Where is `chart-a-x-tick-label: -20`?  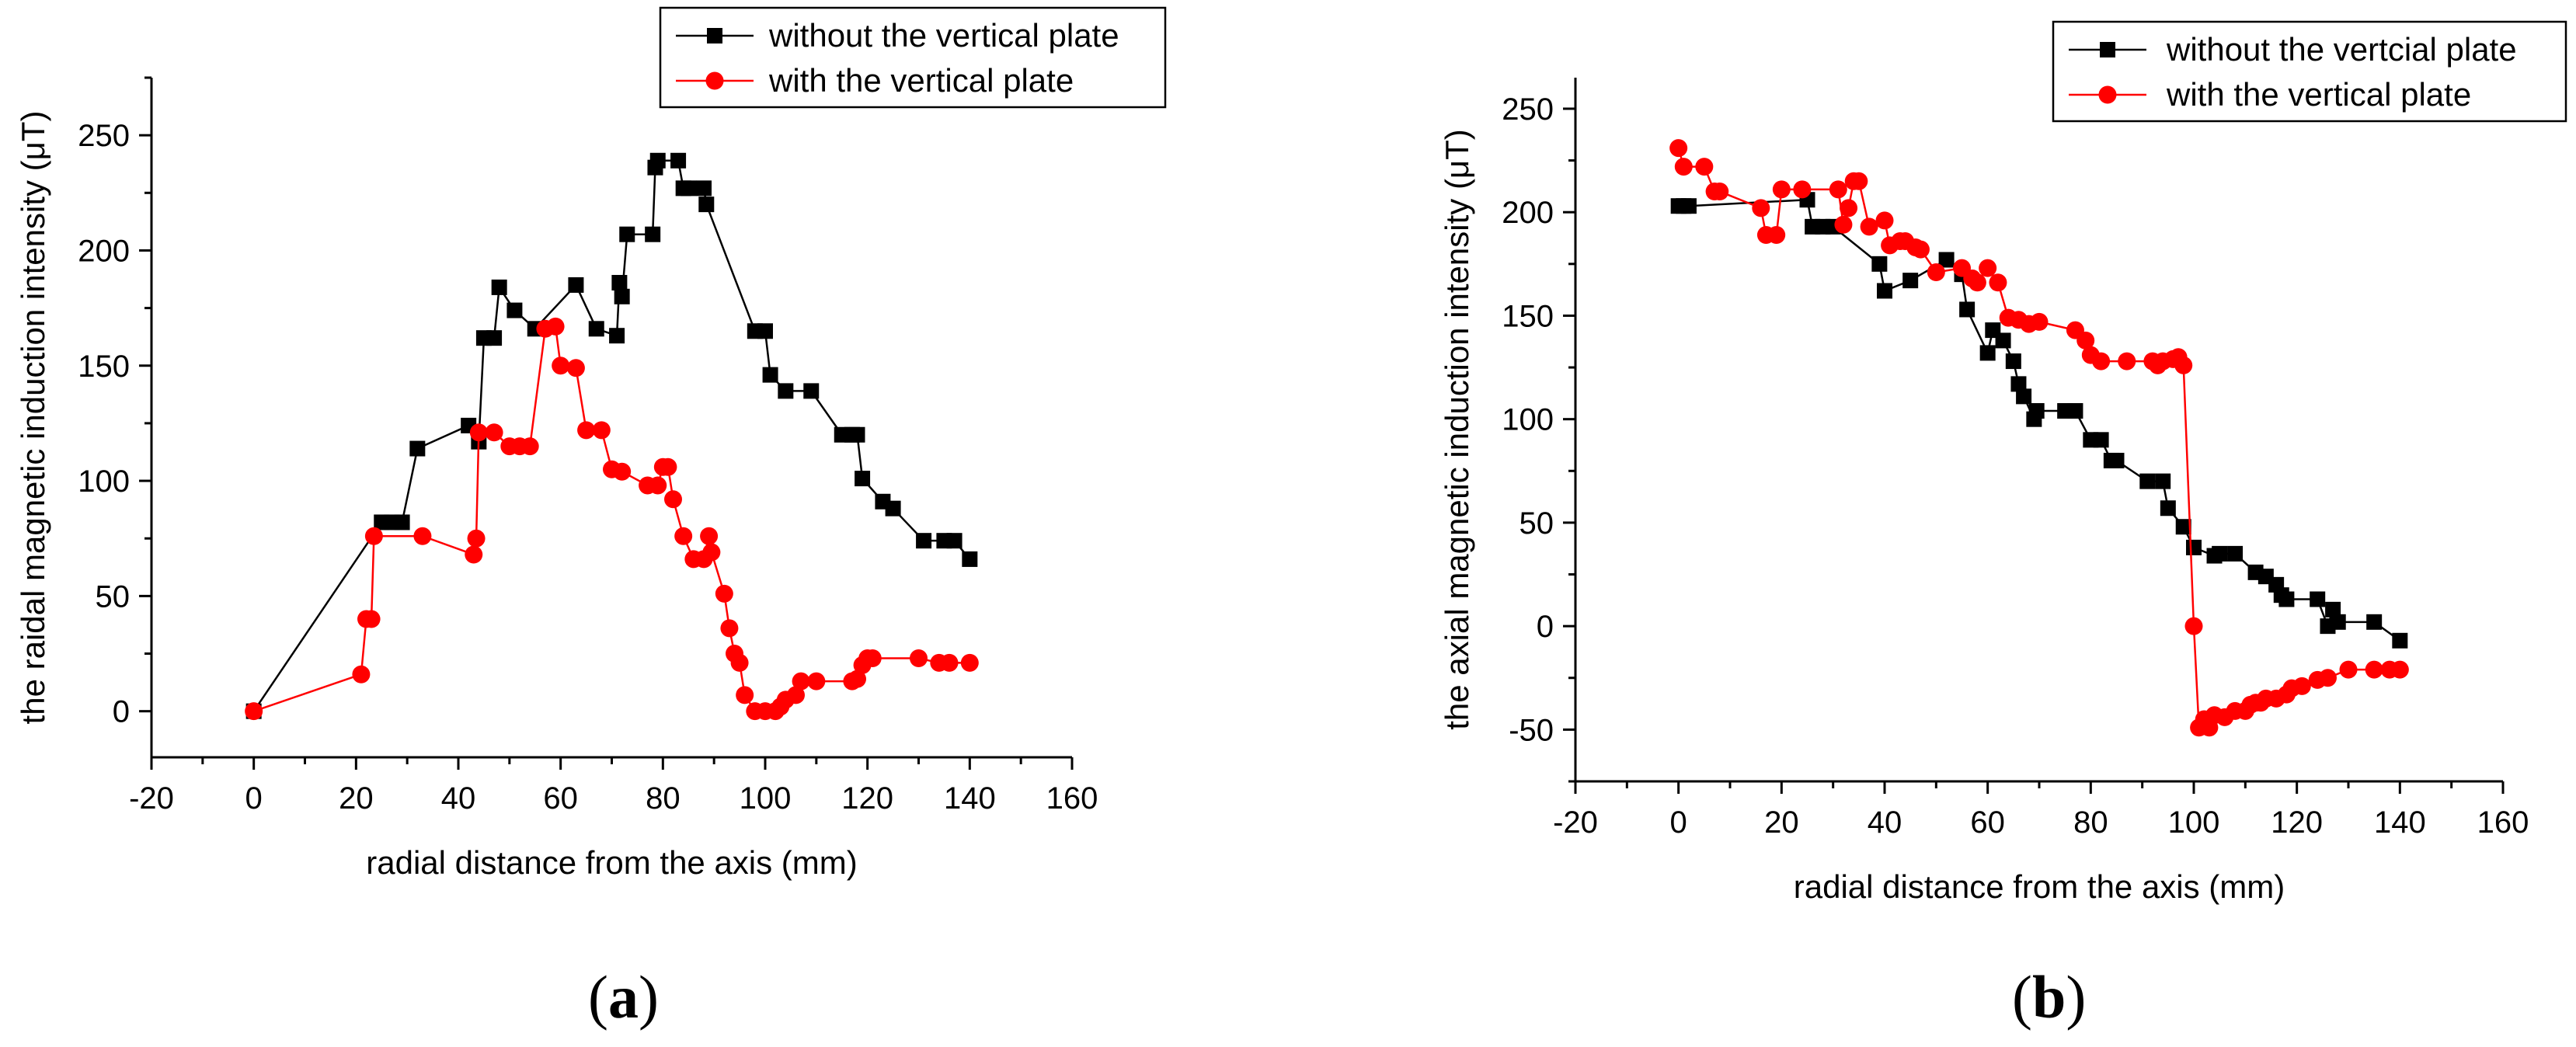
chart-a-x-tick-label: -20 is located at coordinates (151, 798).